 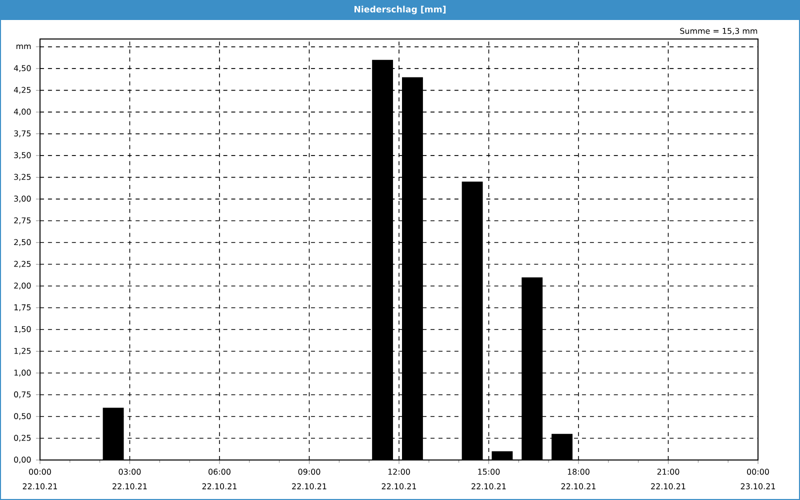 I want to click on chart-title: Niederschlag [mm], so click(x=400, y=10).